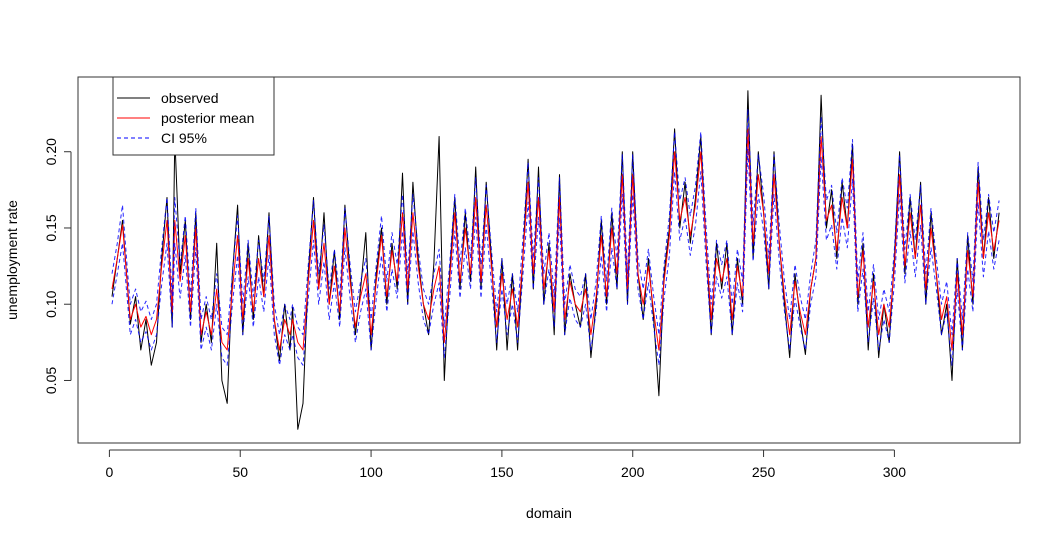 The width and height of the screenshot is (1061, 542). What do you see at coordinates (502, 472) in the screenshot?
I see `x-tick-label: 150` at bounding box center [502, 472].